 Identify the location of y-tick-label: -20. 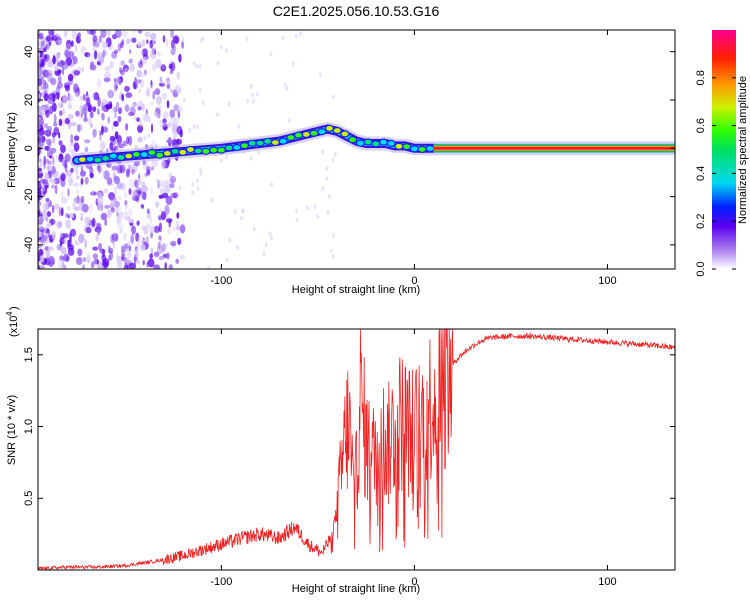
(29, 197).